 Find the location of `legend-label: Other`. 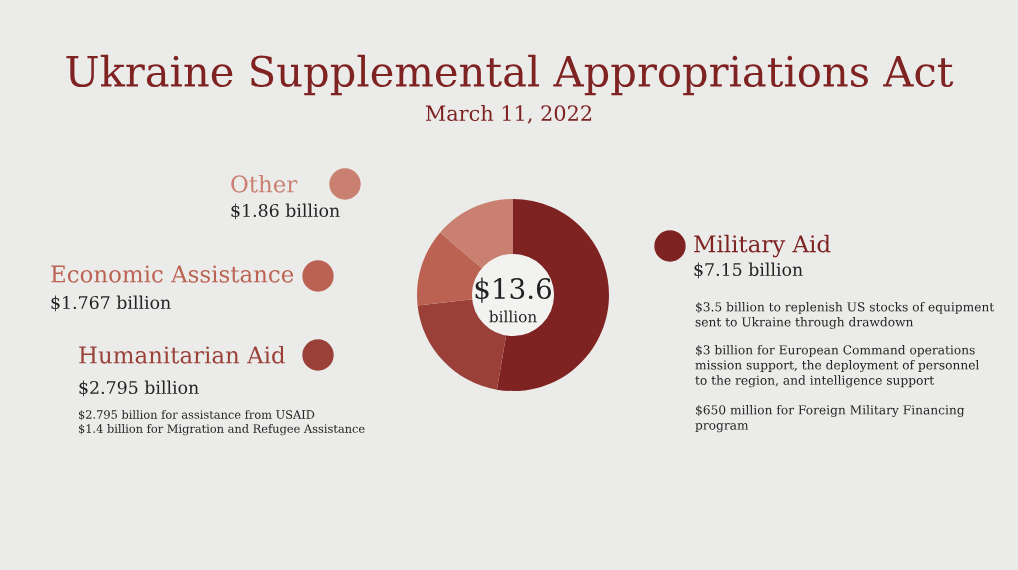

legend-label: Other is located at coordinates (264, 183).